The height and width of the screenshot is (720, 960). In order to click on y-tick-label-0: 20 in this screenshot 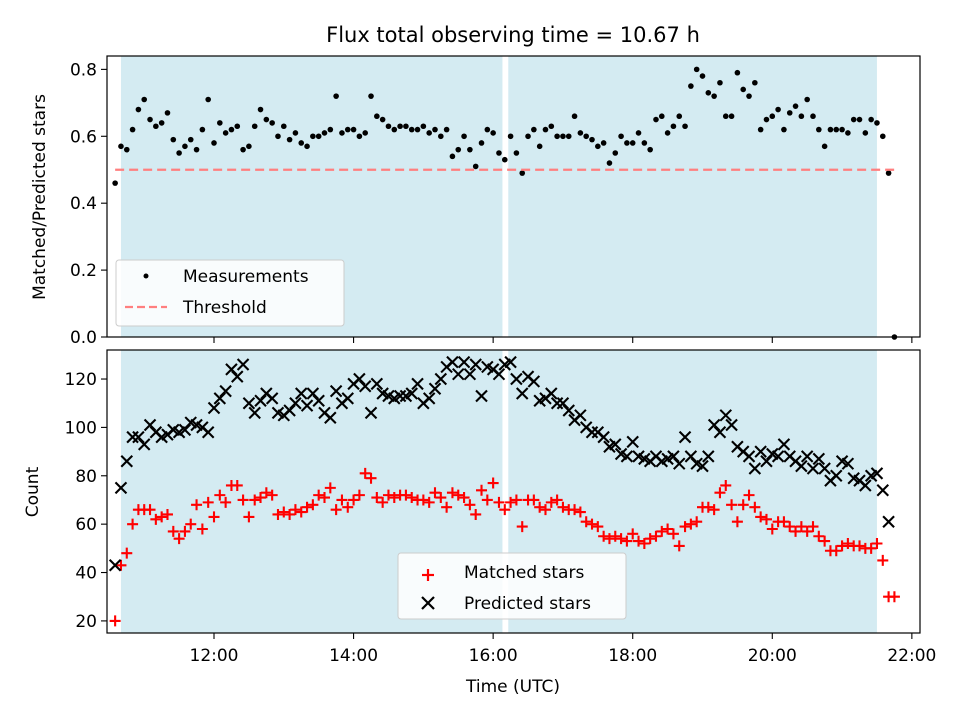, I will do `click(86, 622)`.